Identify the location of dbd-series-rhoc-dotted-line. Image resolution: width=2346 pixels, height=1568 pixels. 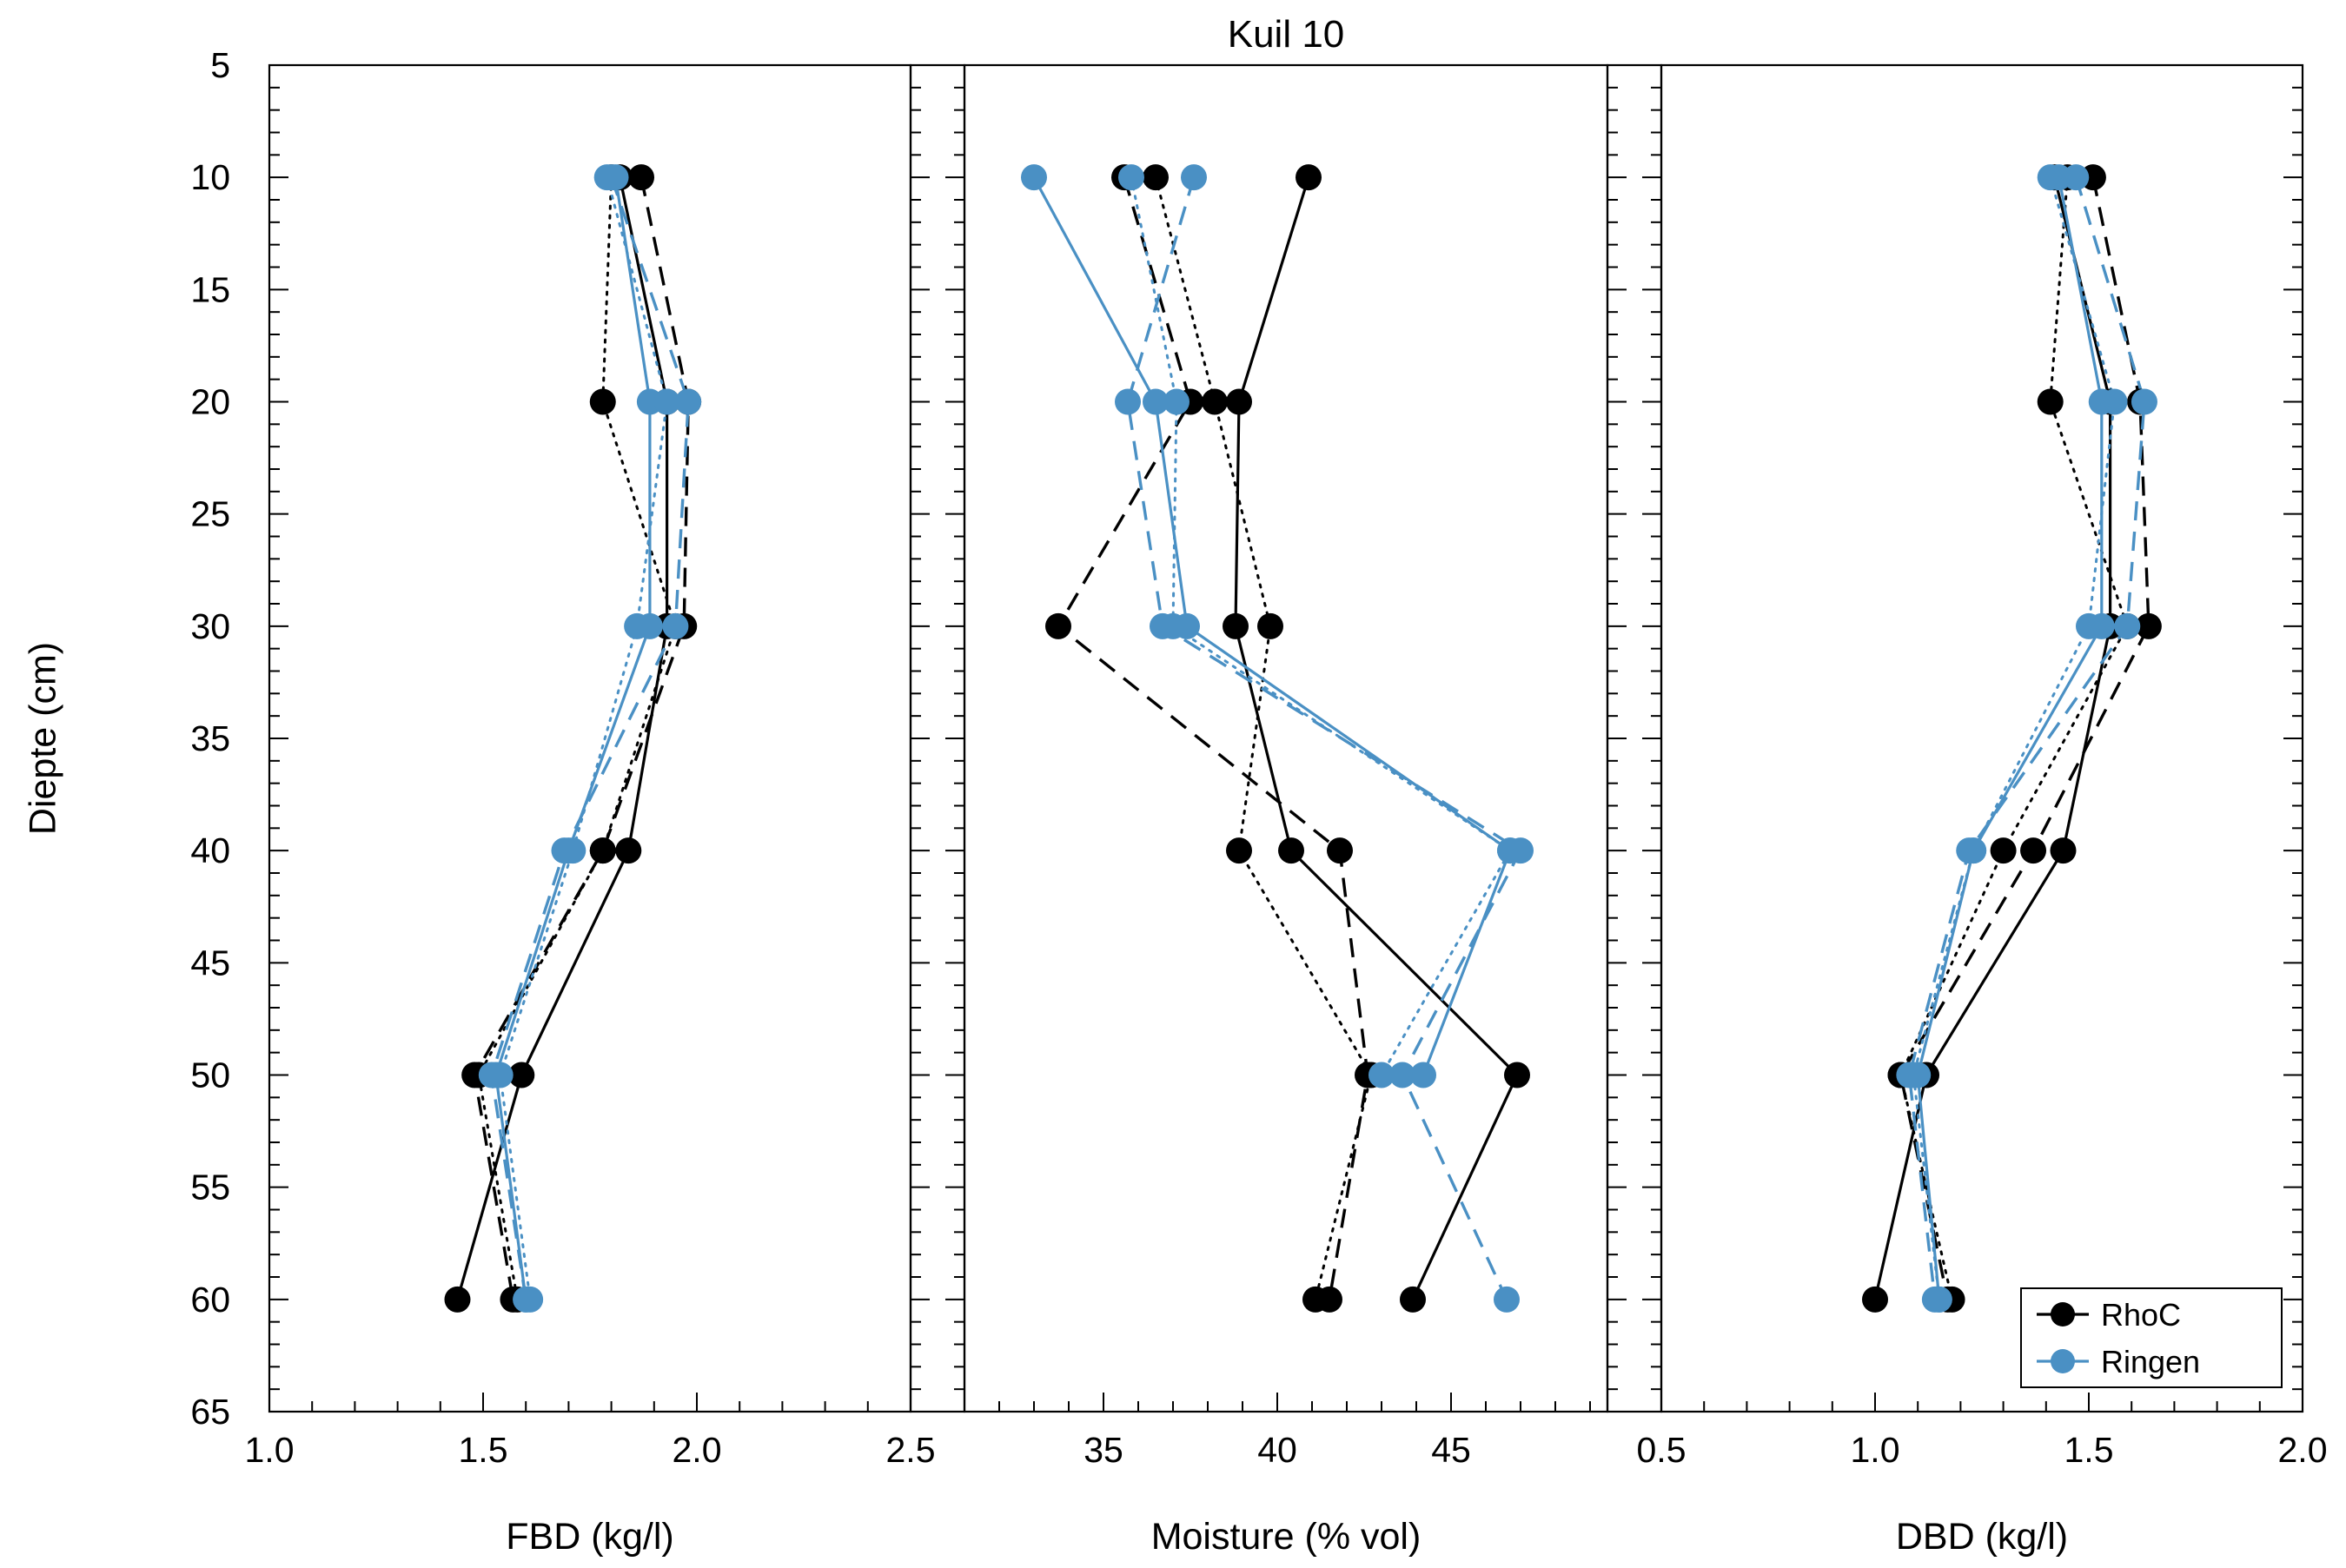
(2014, 738).